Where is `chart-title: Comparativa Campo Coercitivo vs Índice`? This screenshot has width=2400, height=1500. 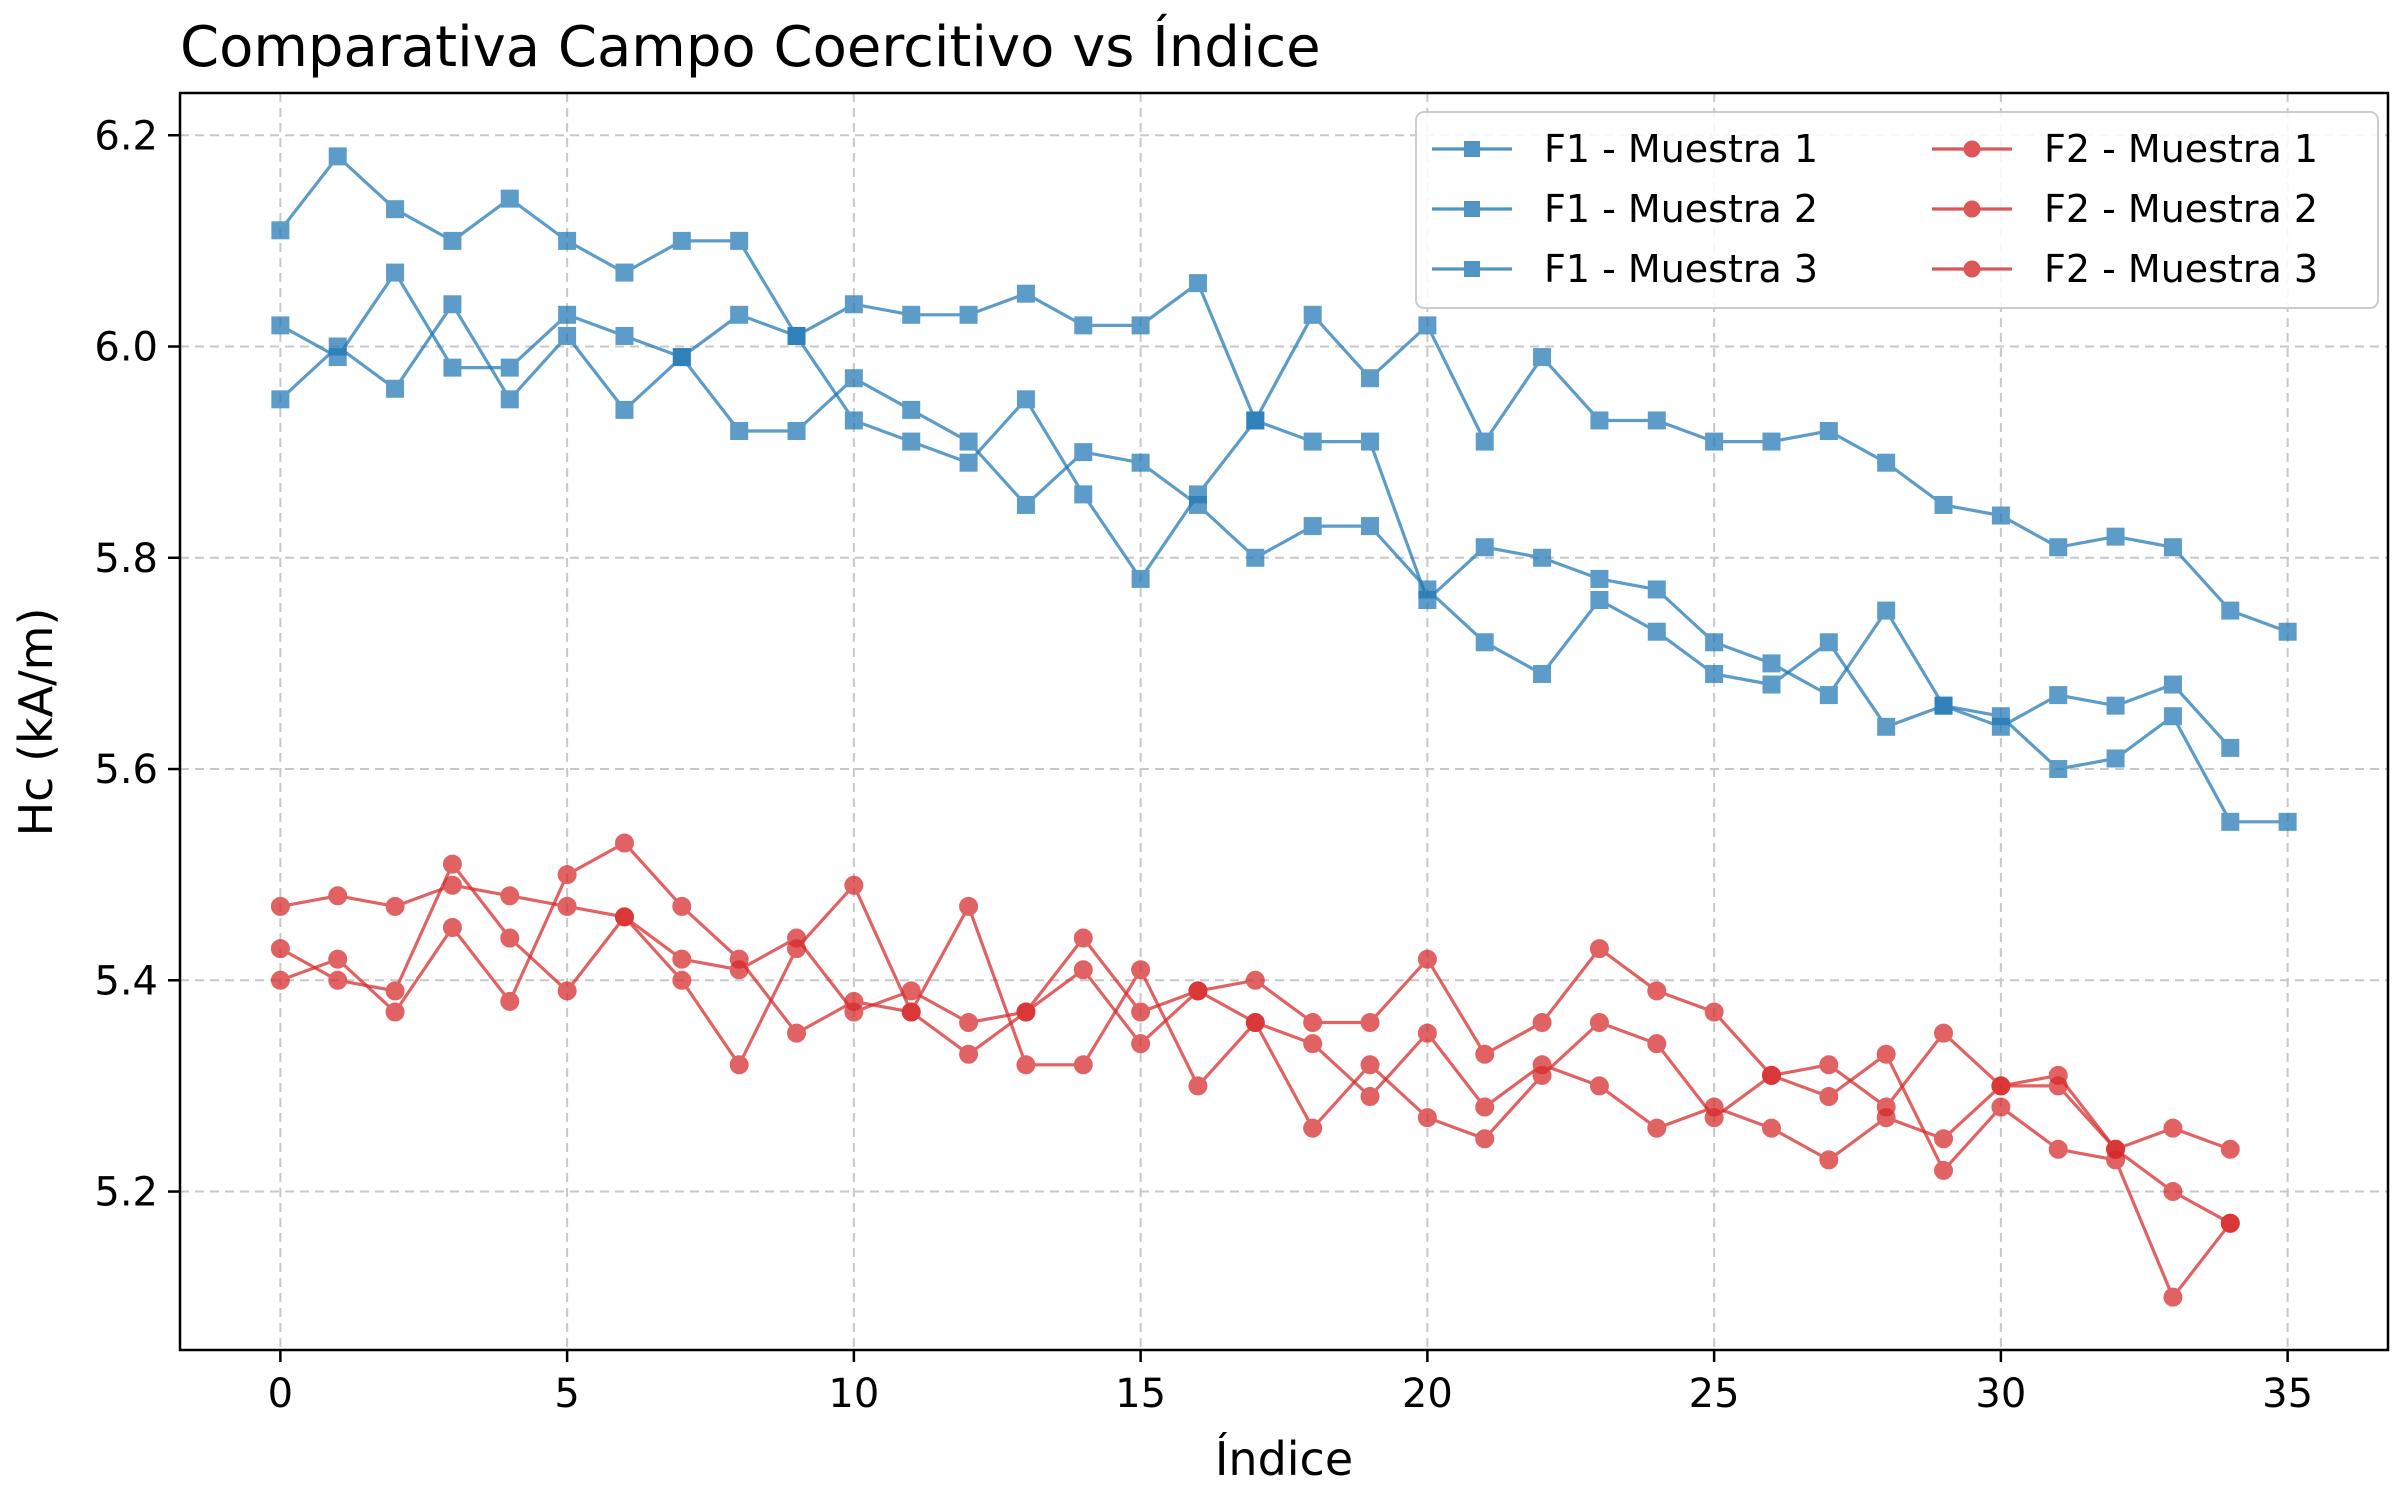
chart-title: Comparativa Campo Coercitivo vs Índice is located at coordinates (750, 47).